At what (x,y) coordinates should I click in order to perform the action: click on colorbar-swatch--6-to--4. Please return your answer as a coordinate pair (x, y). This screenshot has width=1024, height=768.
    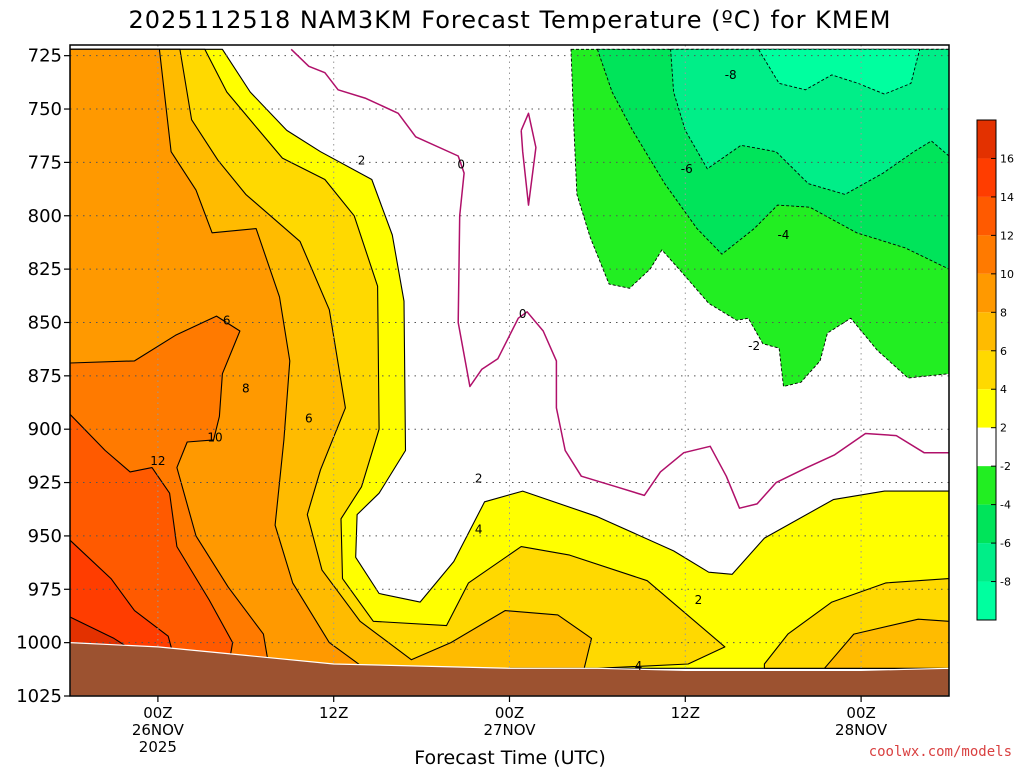
    Looking at the image, I should click on (986, 524).